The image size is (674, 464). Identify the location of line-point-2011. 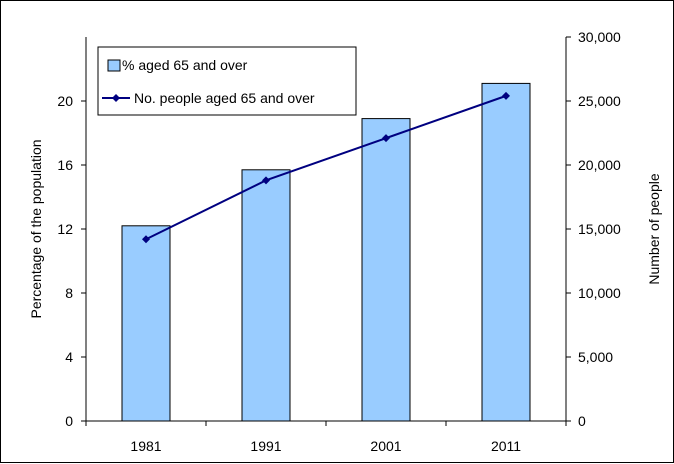
(506, 95).